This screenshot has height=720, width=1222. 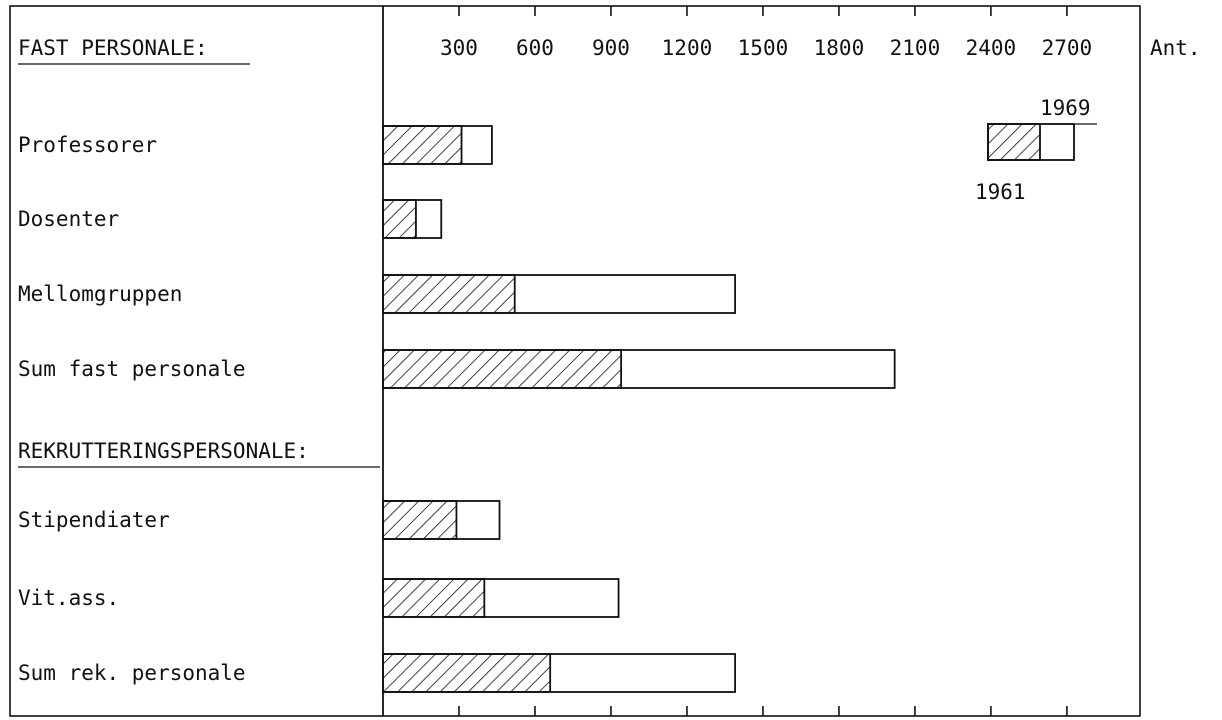 I want to click on legend-label-1961: 1961, so click(x=1000, y=192).